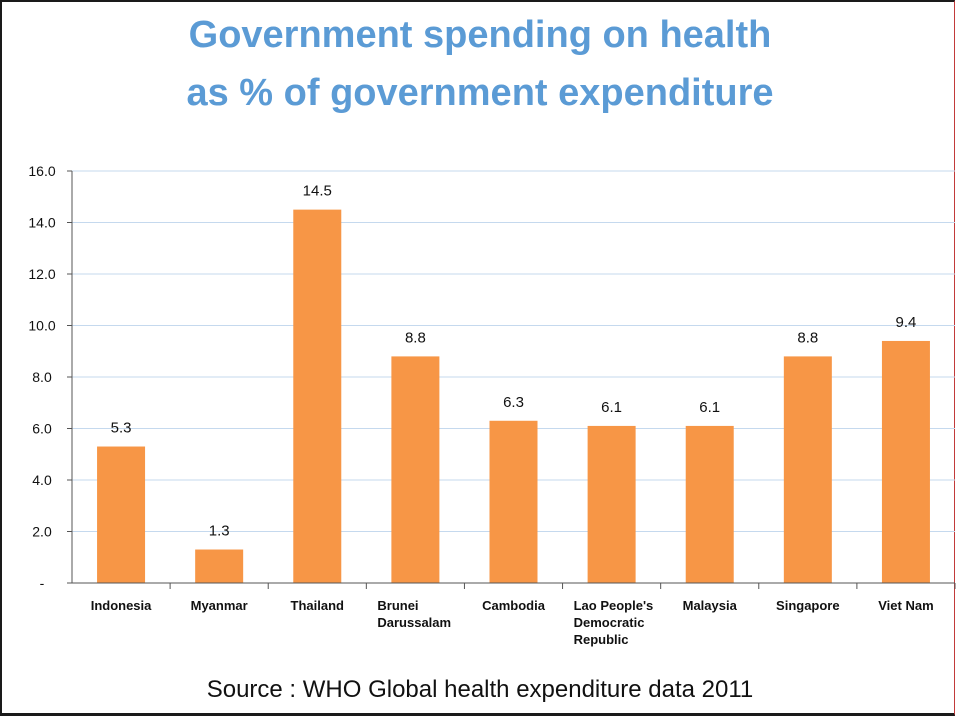 Image resolution: width=960 pixels, height=721 pixels. I want to click on category-label-line: Cambodia, so click(514, 605).